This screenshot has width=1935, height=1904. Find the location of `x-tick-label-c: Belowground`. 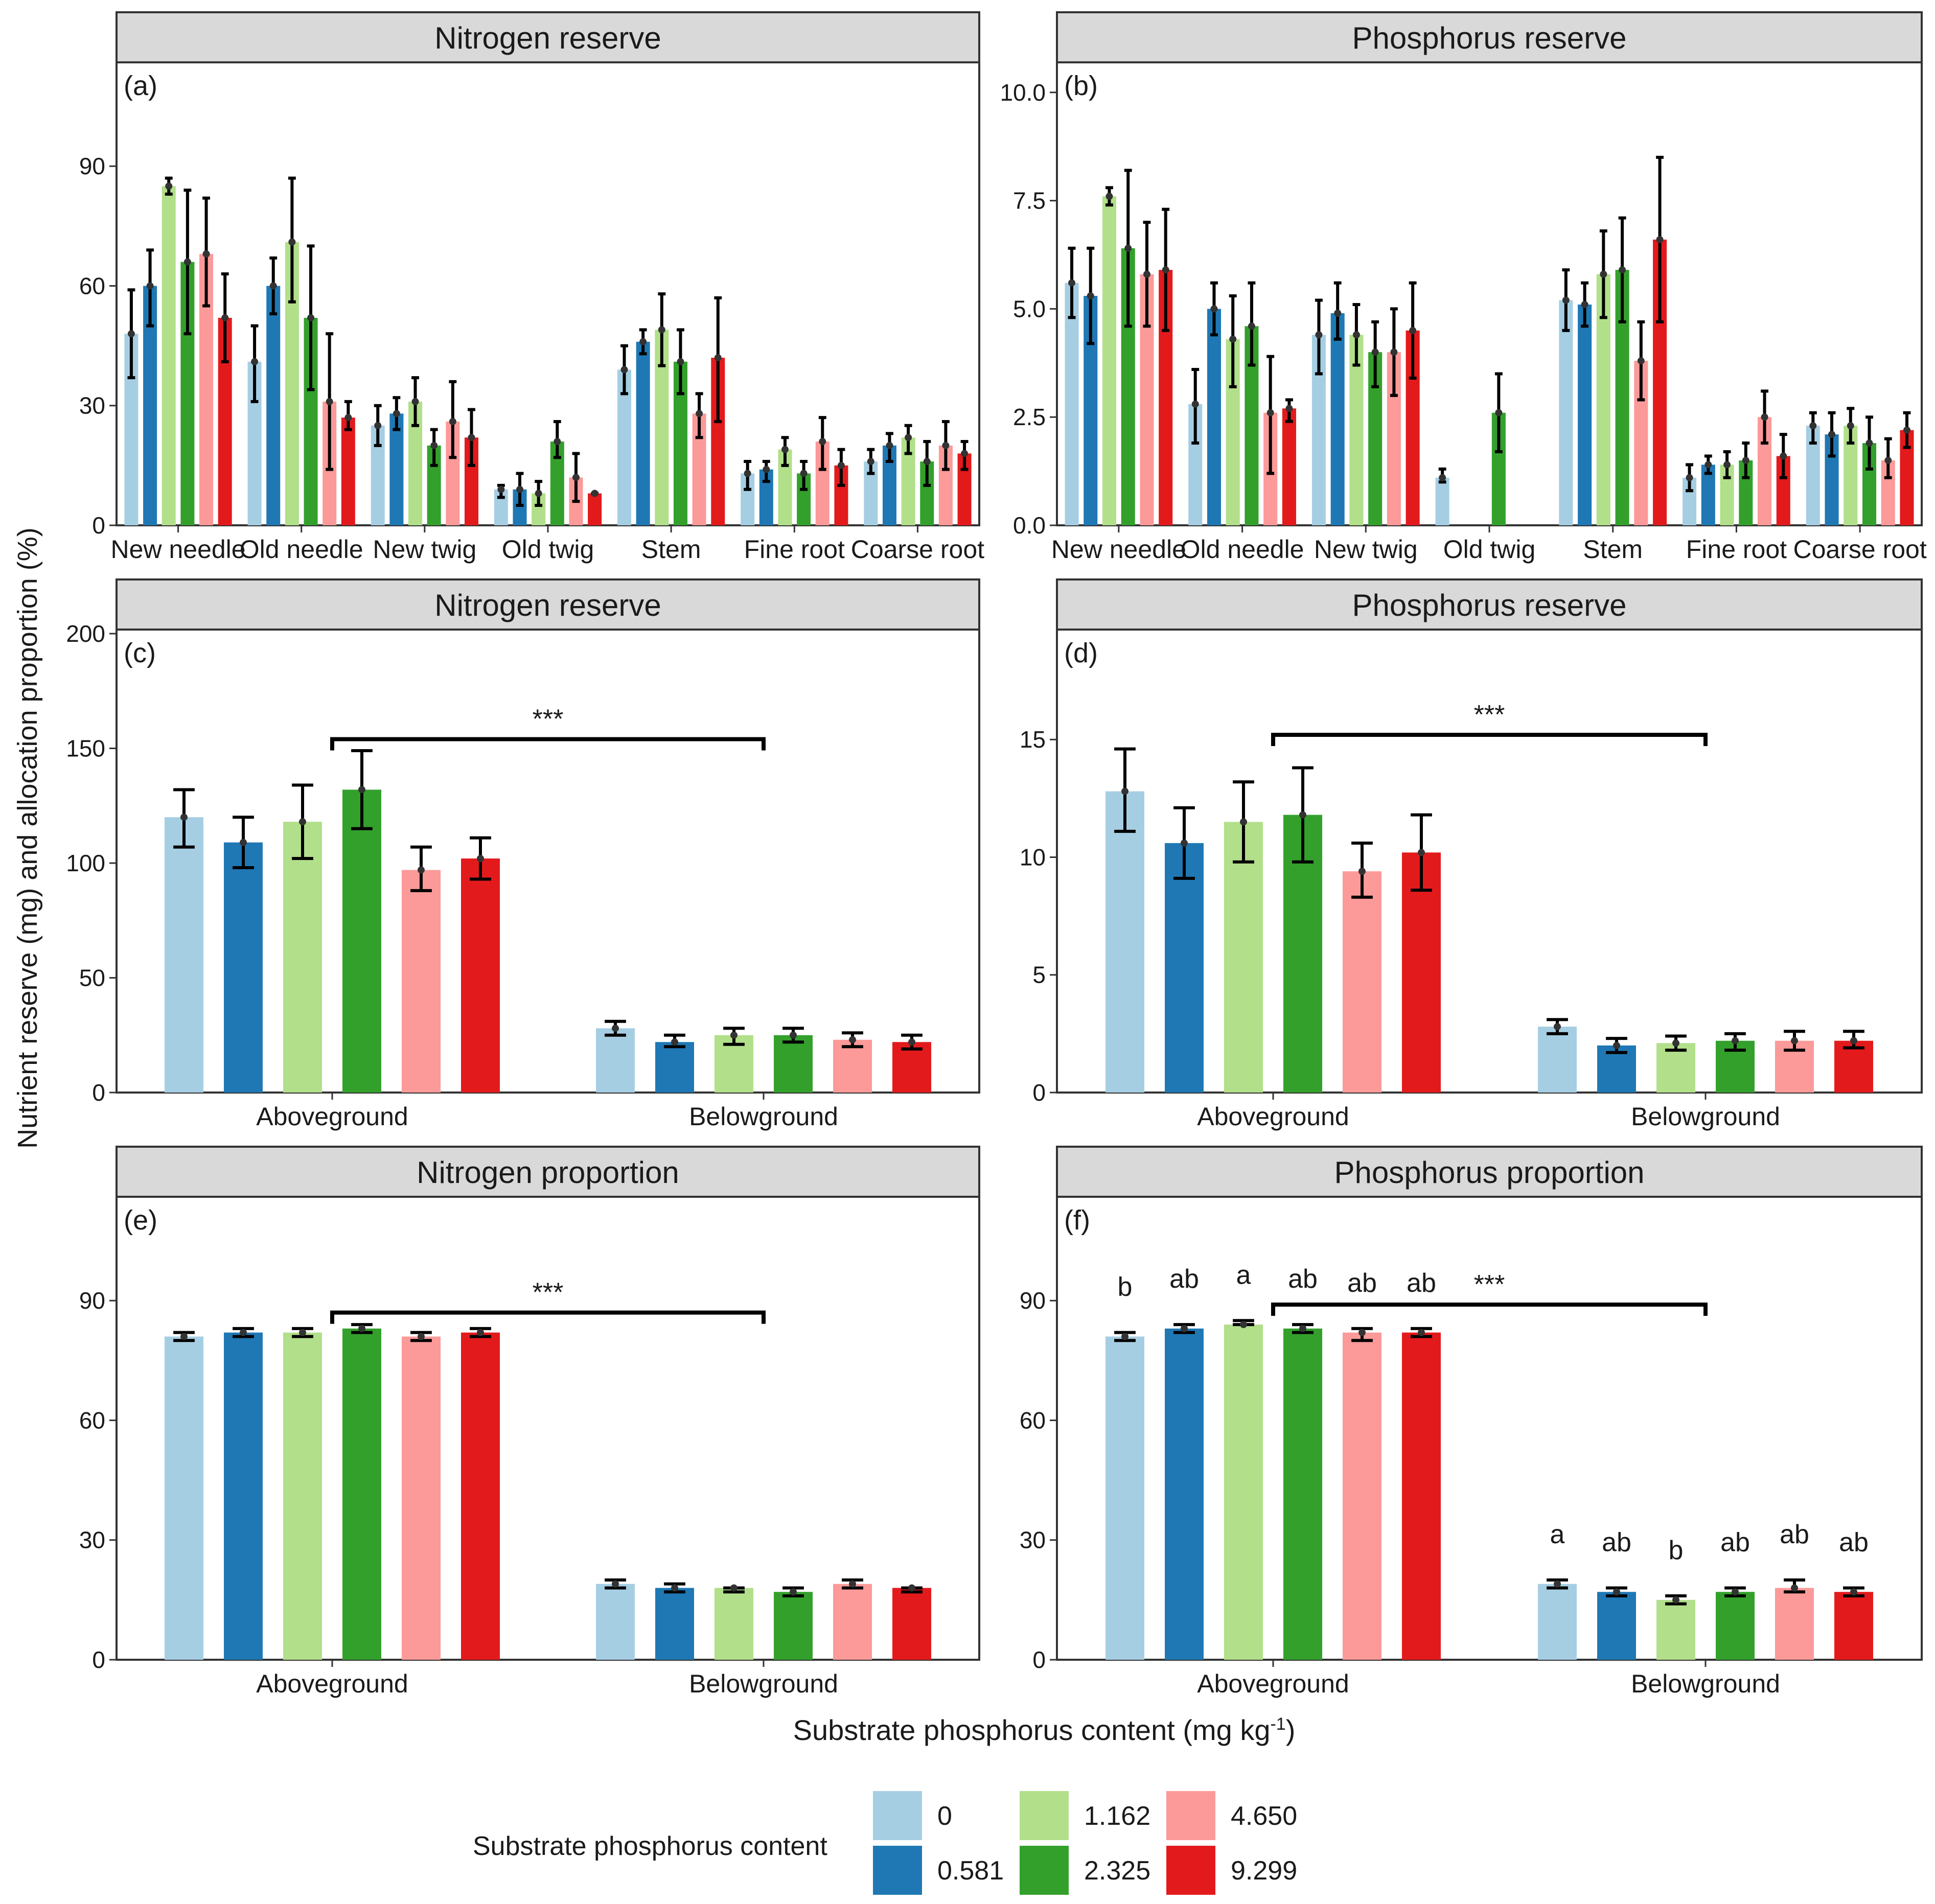

x-tick-label-c: Belowground is located at coordinates (764, 1117).